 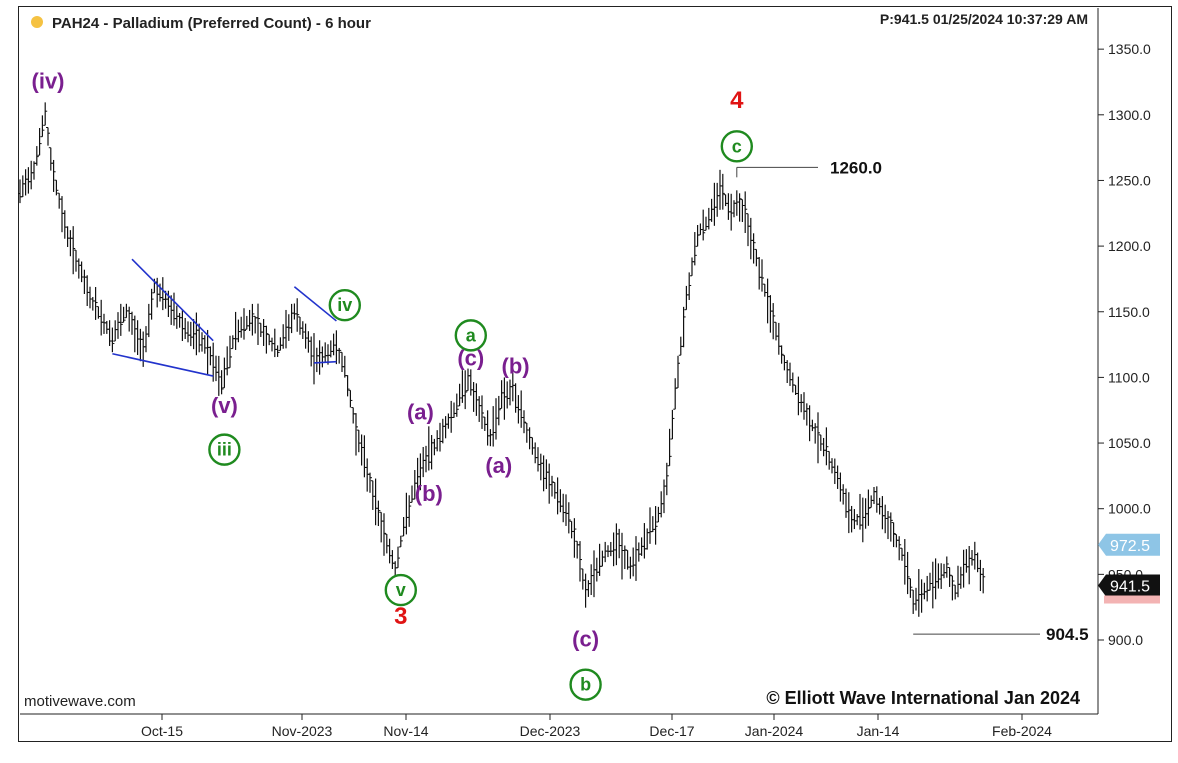 I want to click on wave-label-green: a, so click(x=471, y=335).